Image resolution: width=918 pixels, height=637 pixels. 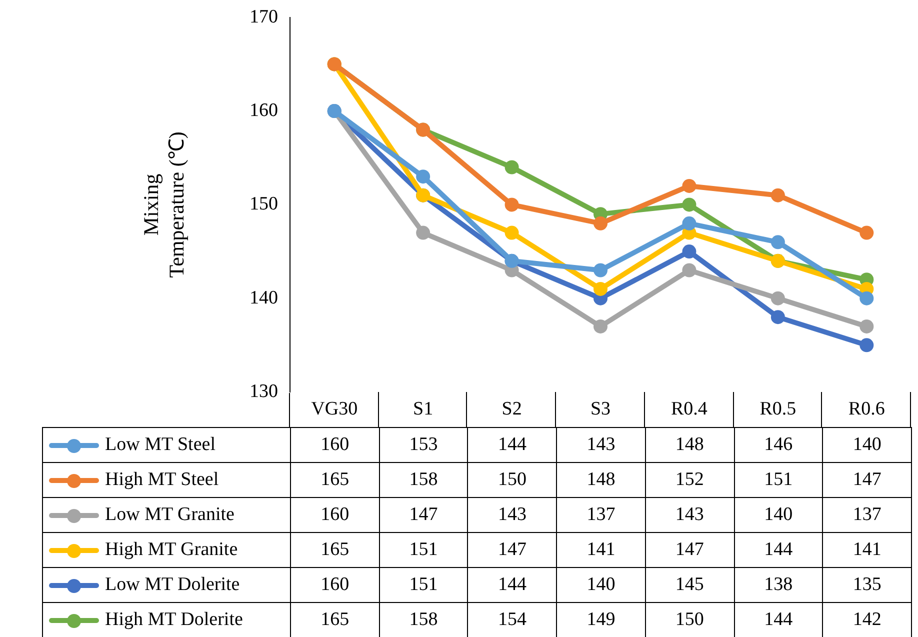 I want to click on y-tick-label: 140, so click(x=264, y=297).